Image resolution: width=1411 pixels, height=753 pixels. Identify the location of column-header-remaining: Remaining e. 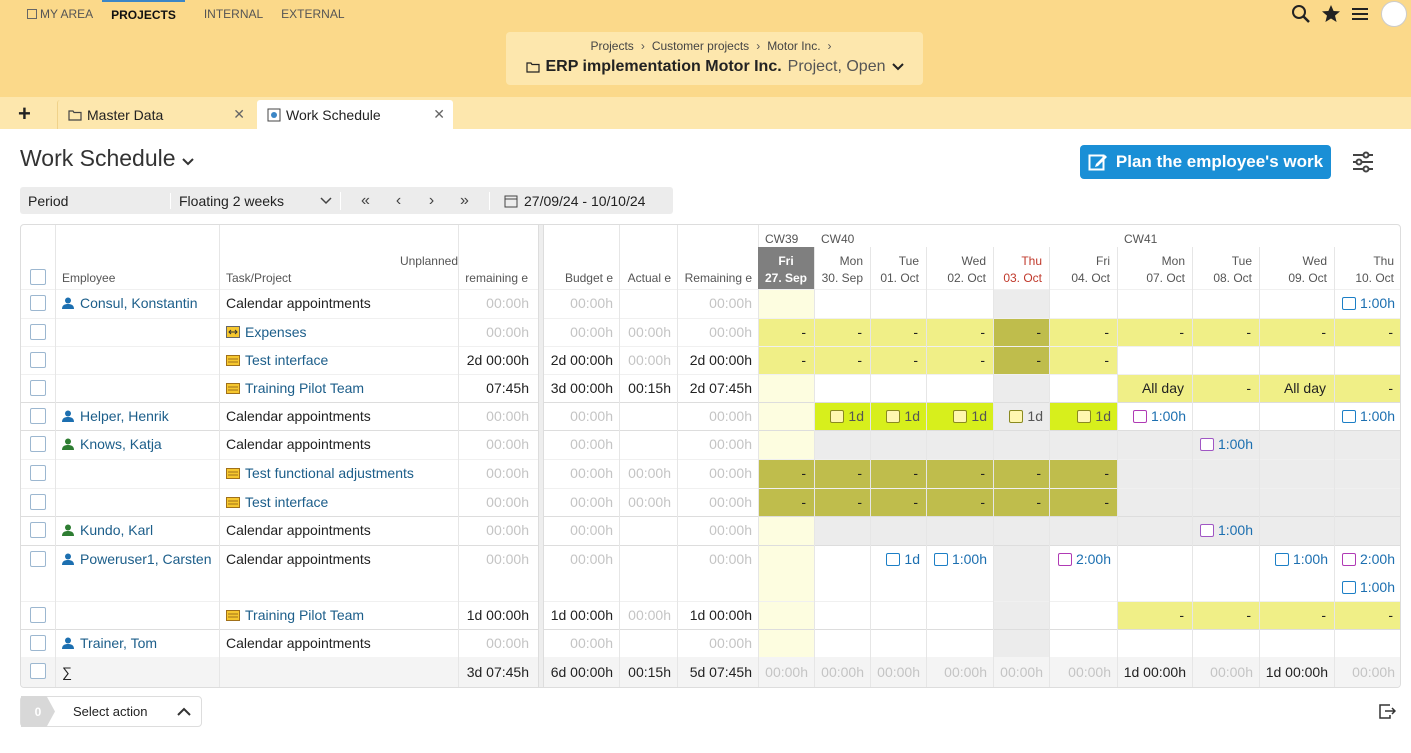
(718, 278).